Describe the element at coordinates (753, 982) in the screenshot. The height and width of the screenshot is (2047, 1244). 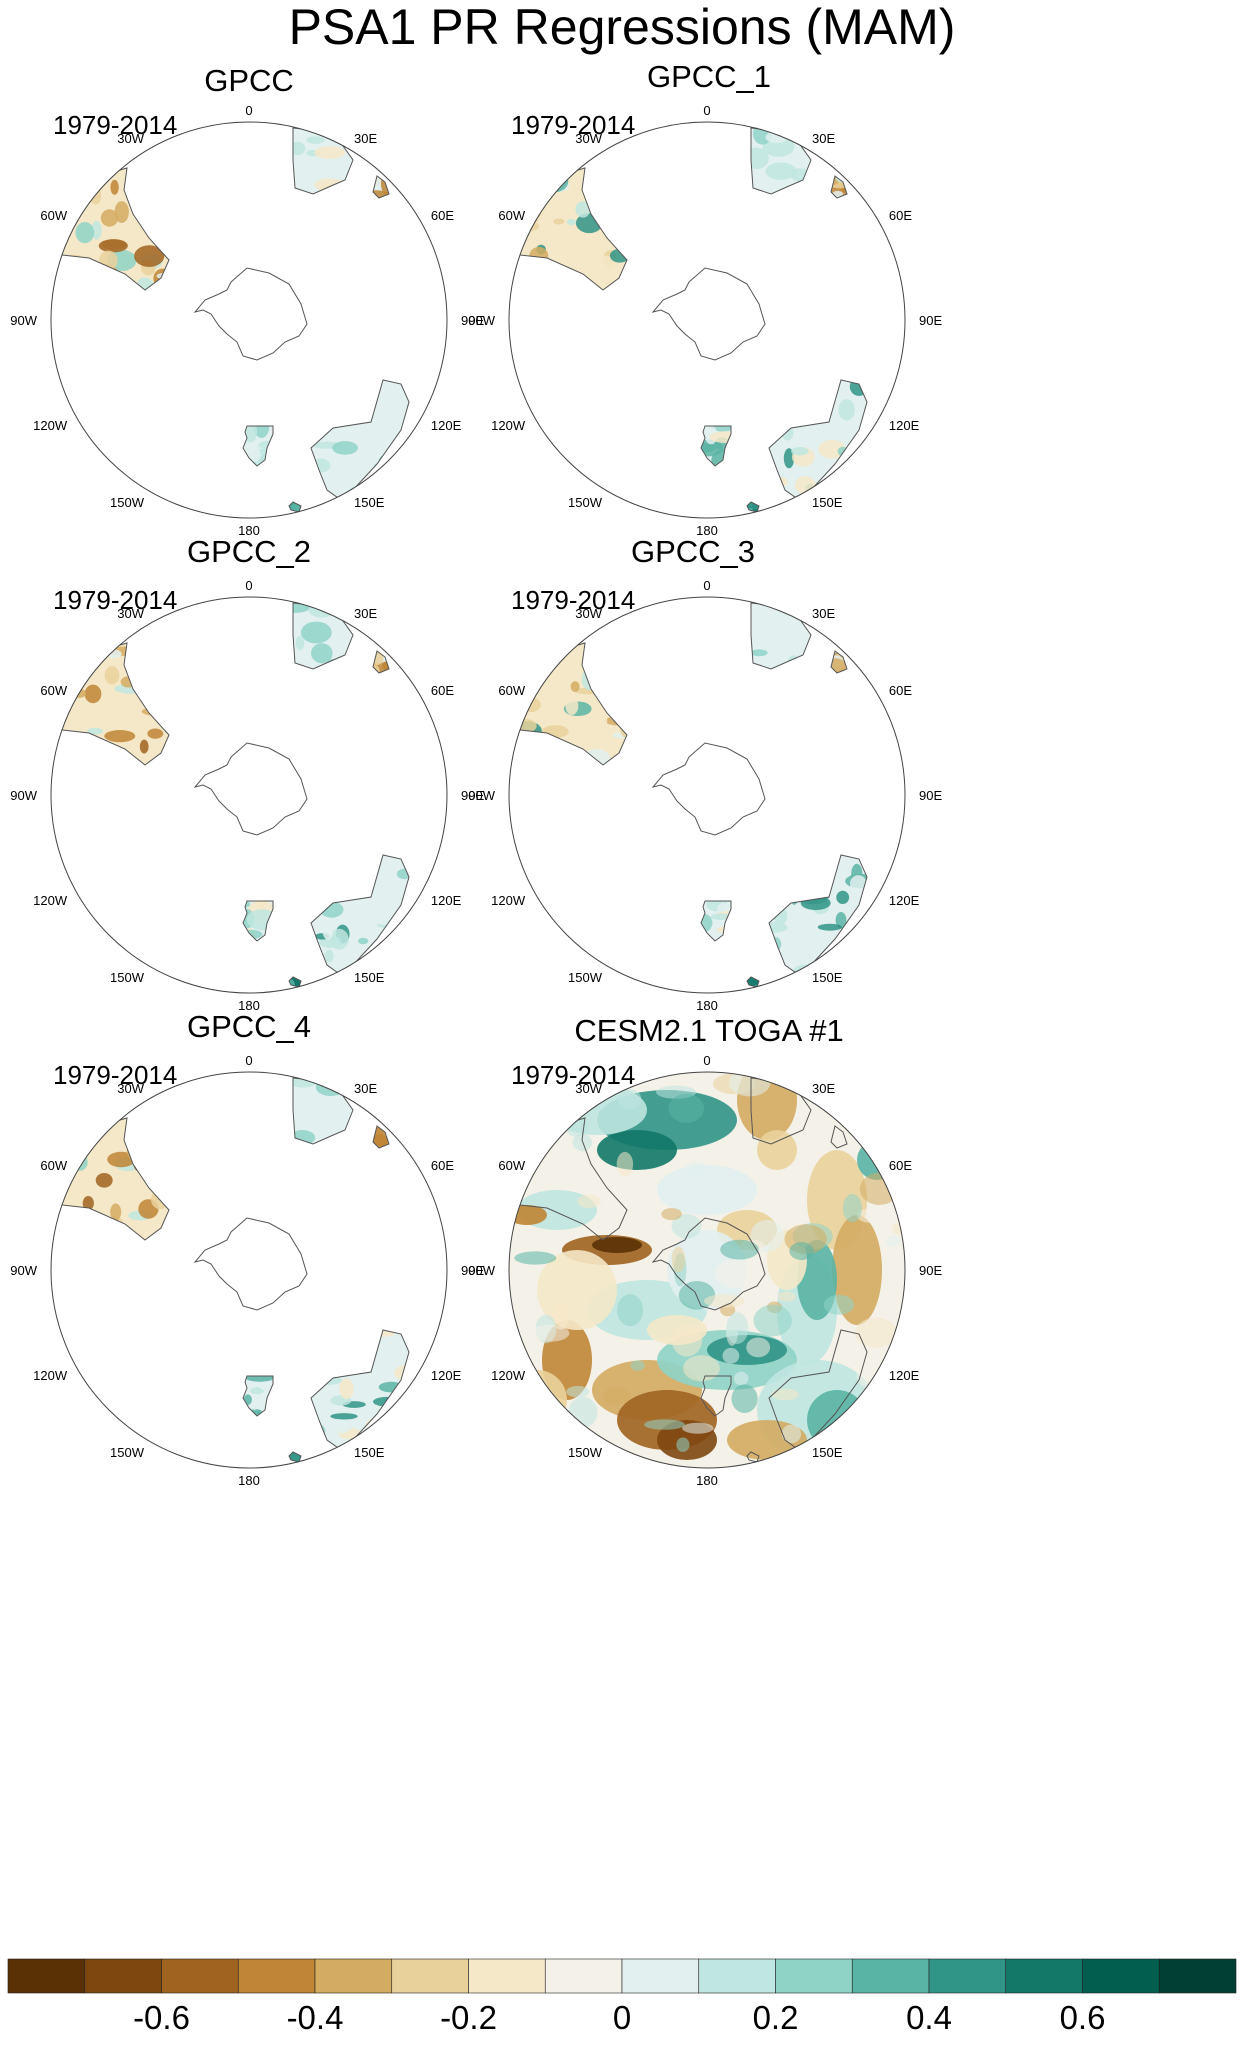
I see `coastline-tas` at that location.